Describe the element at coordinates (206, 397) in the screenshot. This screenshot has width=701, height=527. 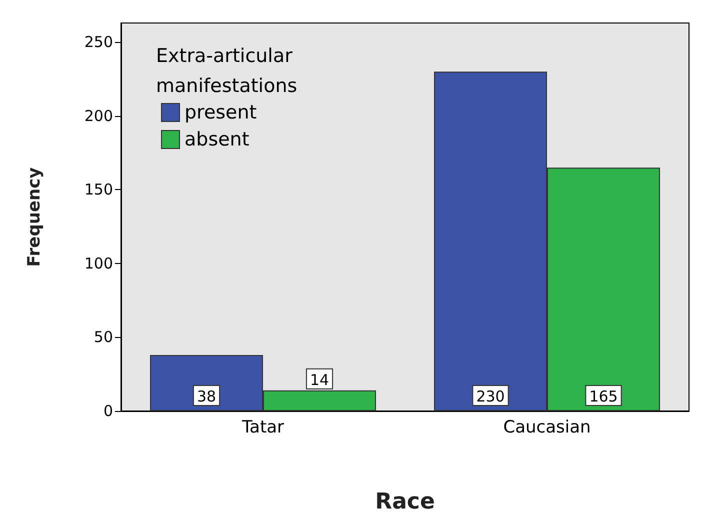
I see `data-label: 38` at that location.